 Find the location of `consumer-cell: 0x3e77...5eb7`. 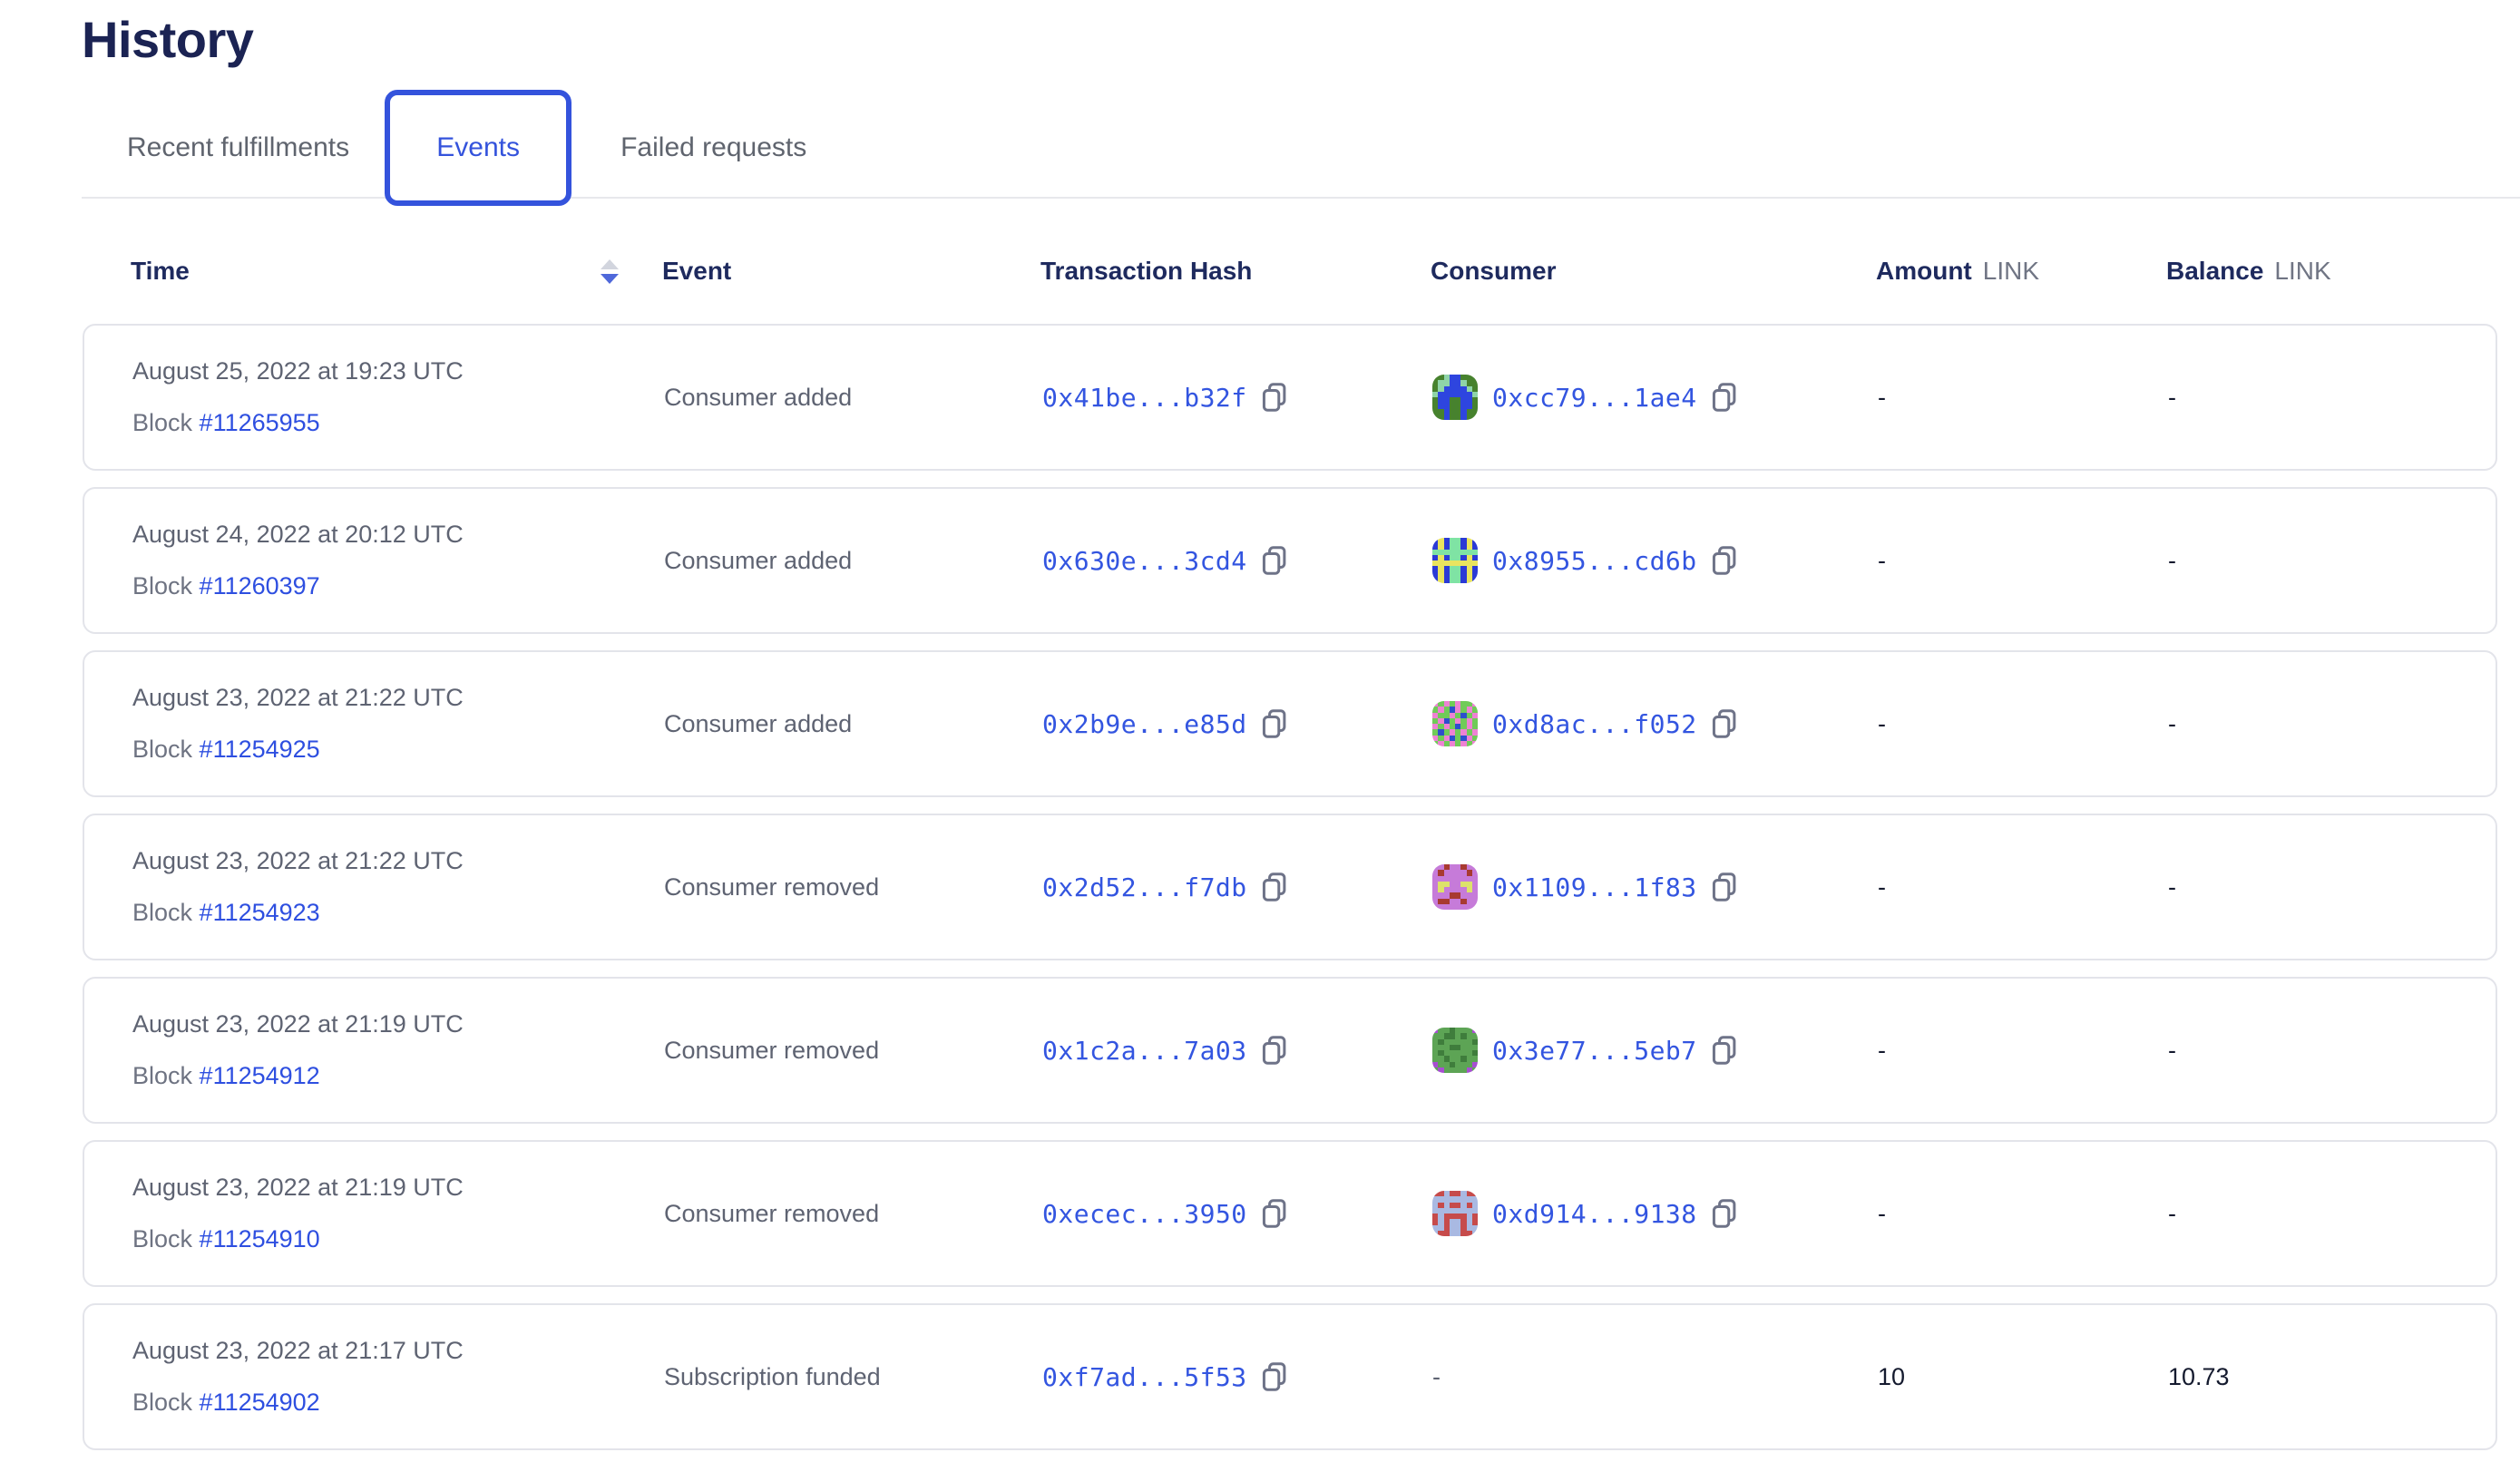

consumer-cell: 0x3e77...5eb7 is located at coordinates (1655, 1050).